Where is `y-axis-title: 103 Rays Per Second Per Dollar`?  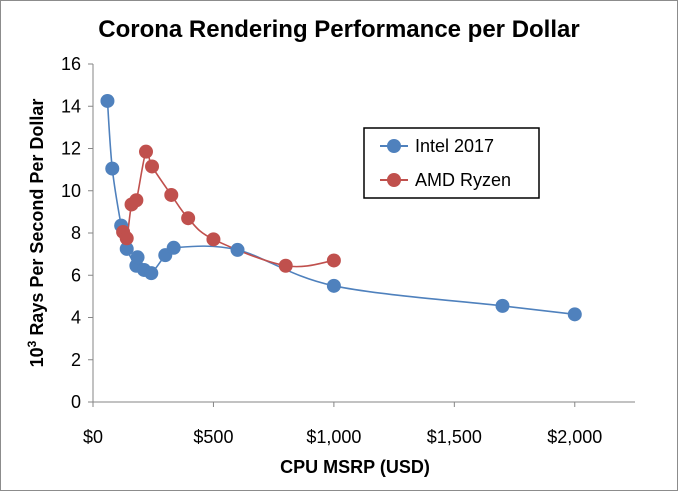
y-axis-title: 103 Rays Per Second Per Dollar is located at coordinates (36, 233).